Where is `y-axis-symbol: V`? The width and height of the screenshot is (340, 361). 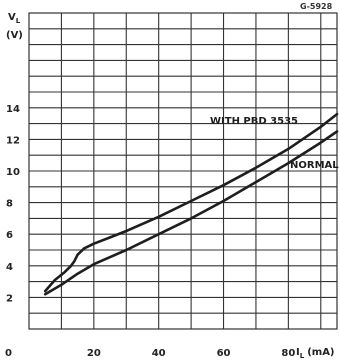
y-axis-symbol: V is located at coordinates (12, 17).